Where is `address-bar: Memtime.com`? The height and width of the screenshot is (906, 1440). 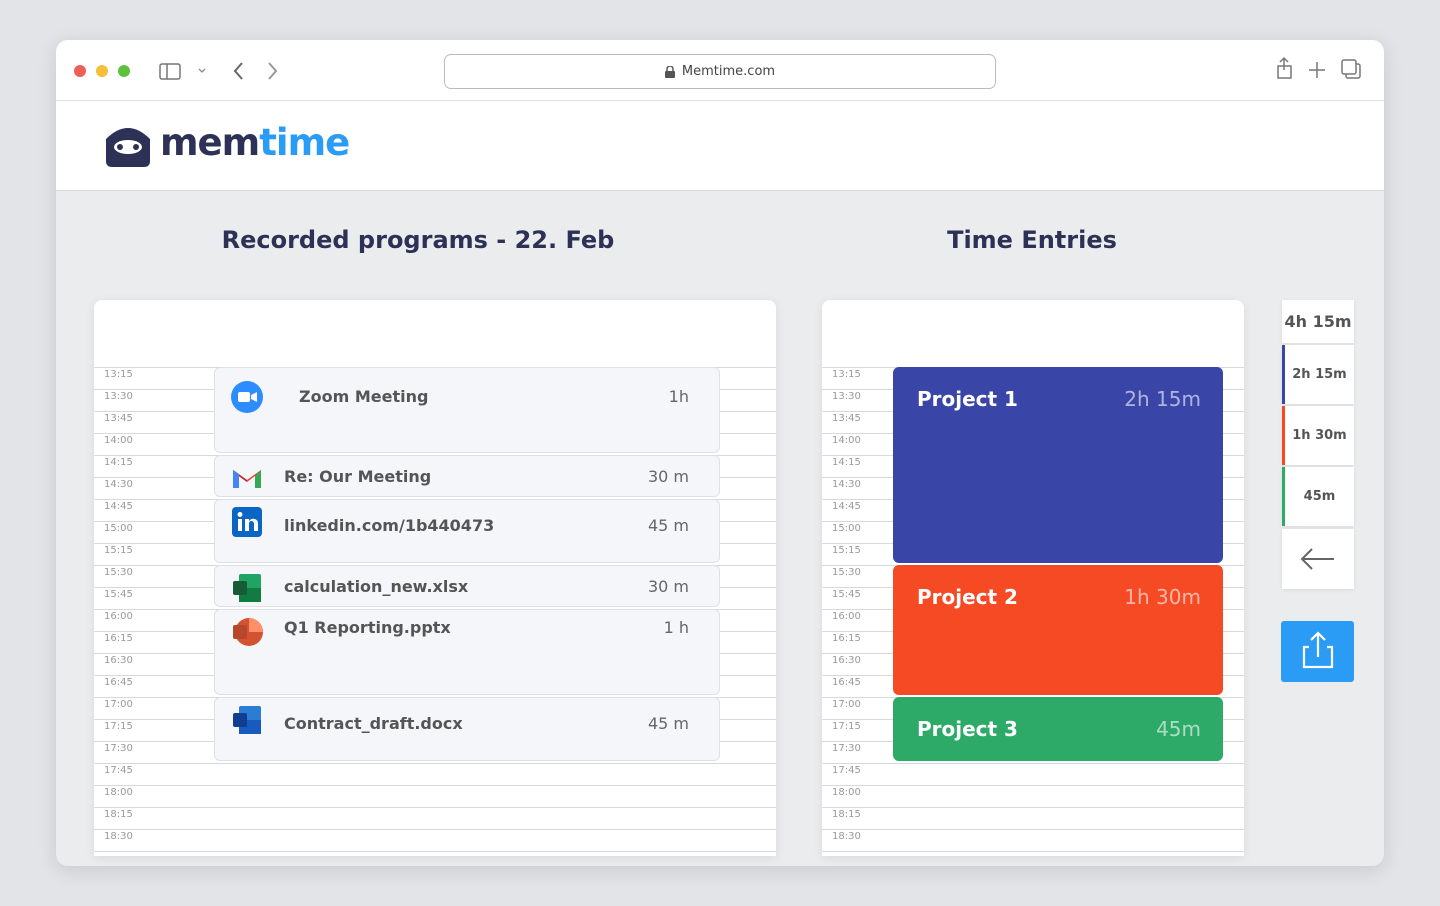
address-bar: Memtime.com is located at coordinates (720, 71).